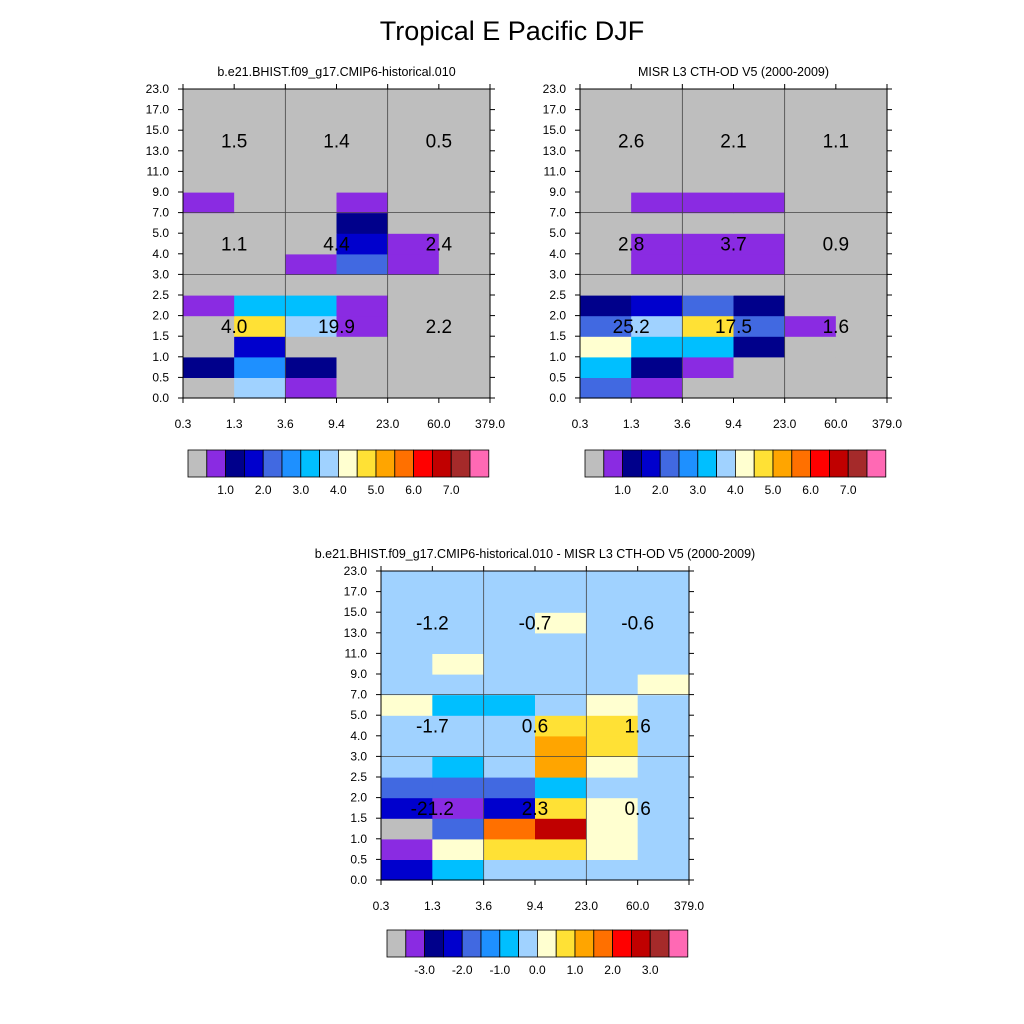  Describe the element at coordinates (555, 151) in the screenshot. I see `y-tick-label: 13.0` at that location.